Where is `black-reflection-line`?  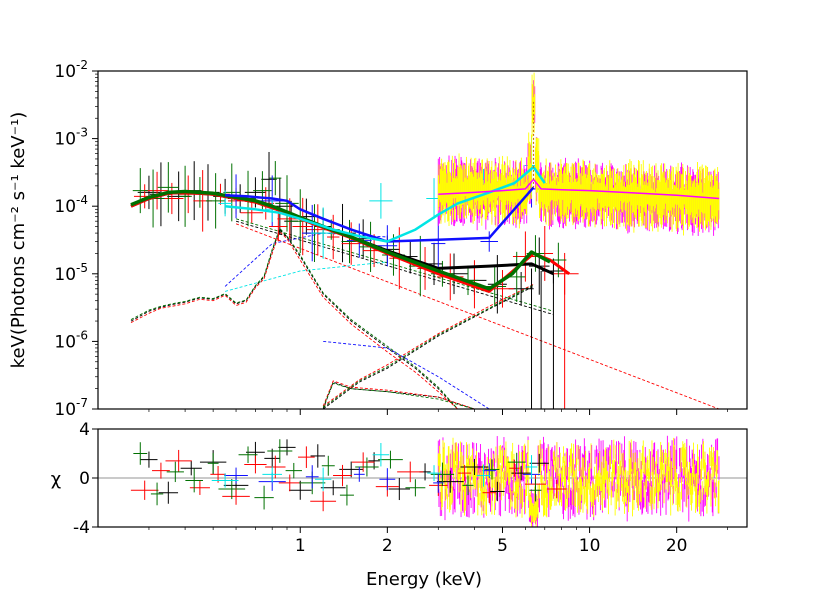
black-reflection-line is located at coordinates (428, 347).